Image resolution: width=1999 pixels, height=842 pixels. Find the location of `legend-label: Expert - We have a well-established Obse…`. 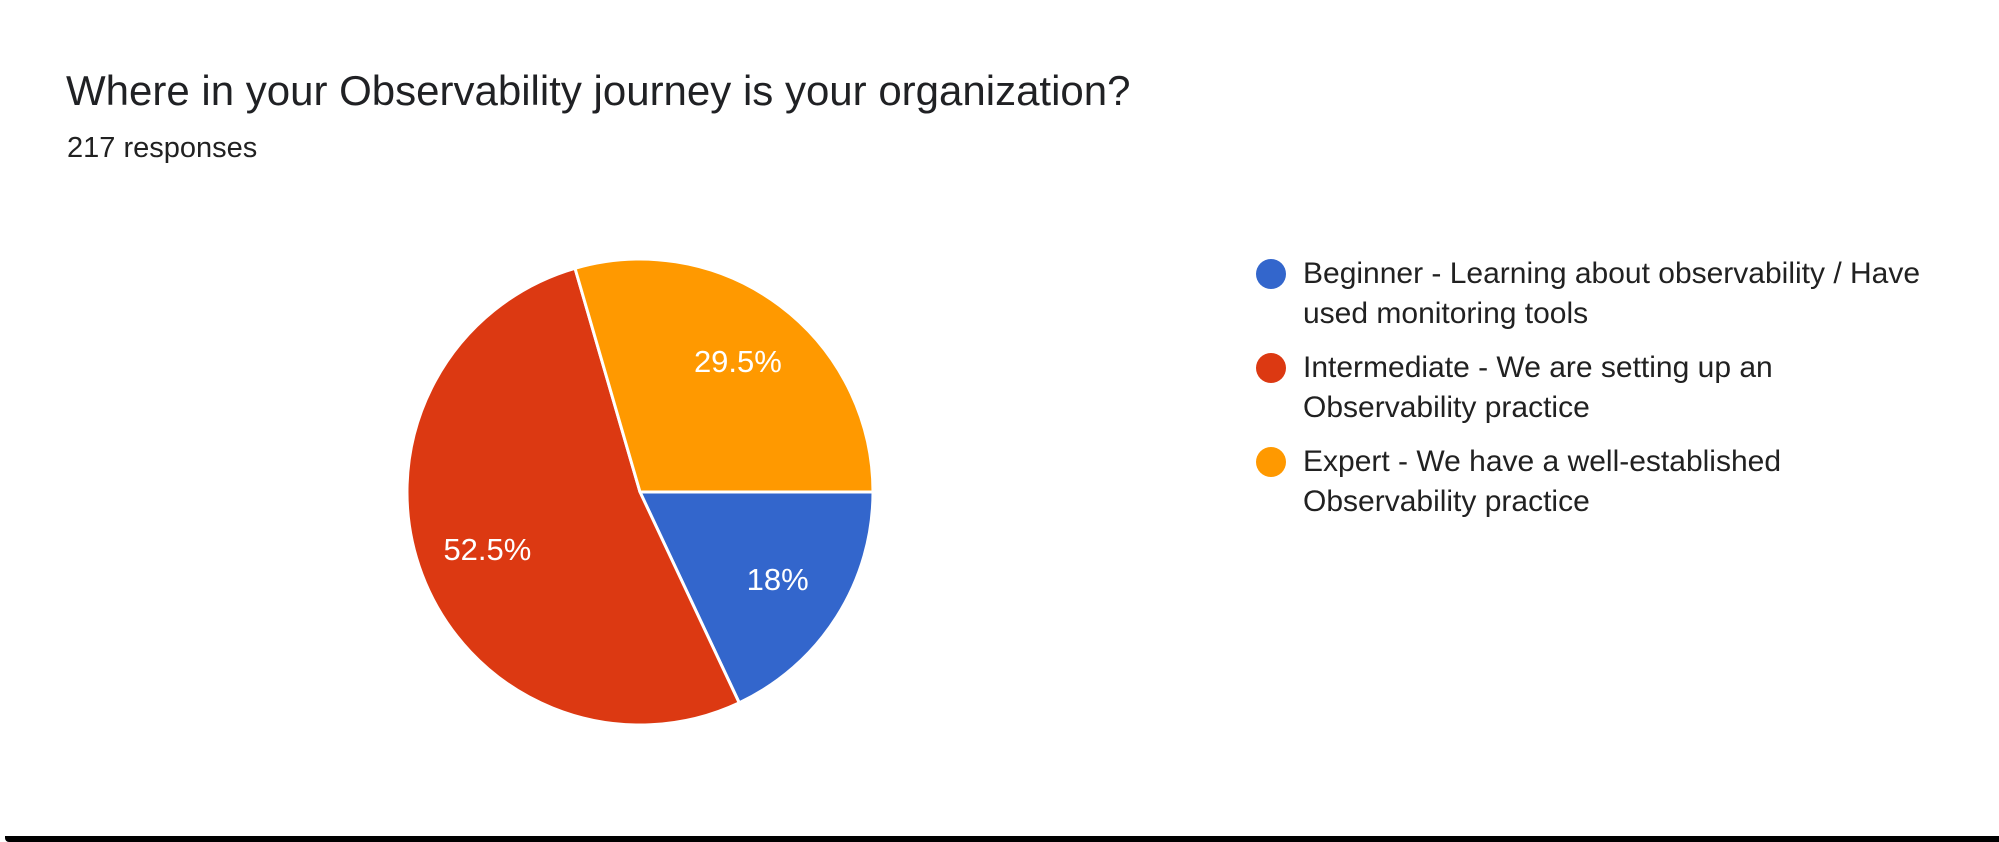

legend-label: Expert - We have a well-established Obse… is located at coordinates (1542, 481).